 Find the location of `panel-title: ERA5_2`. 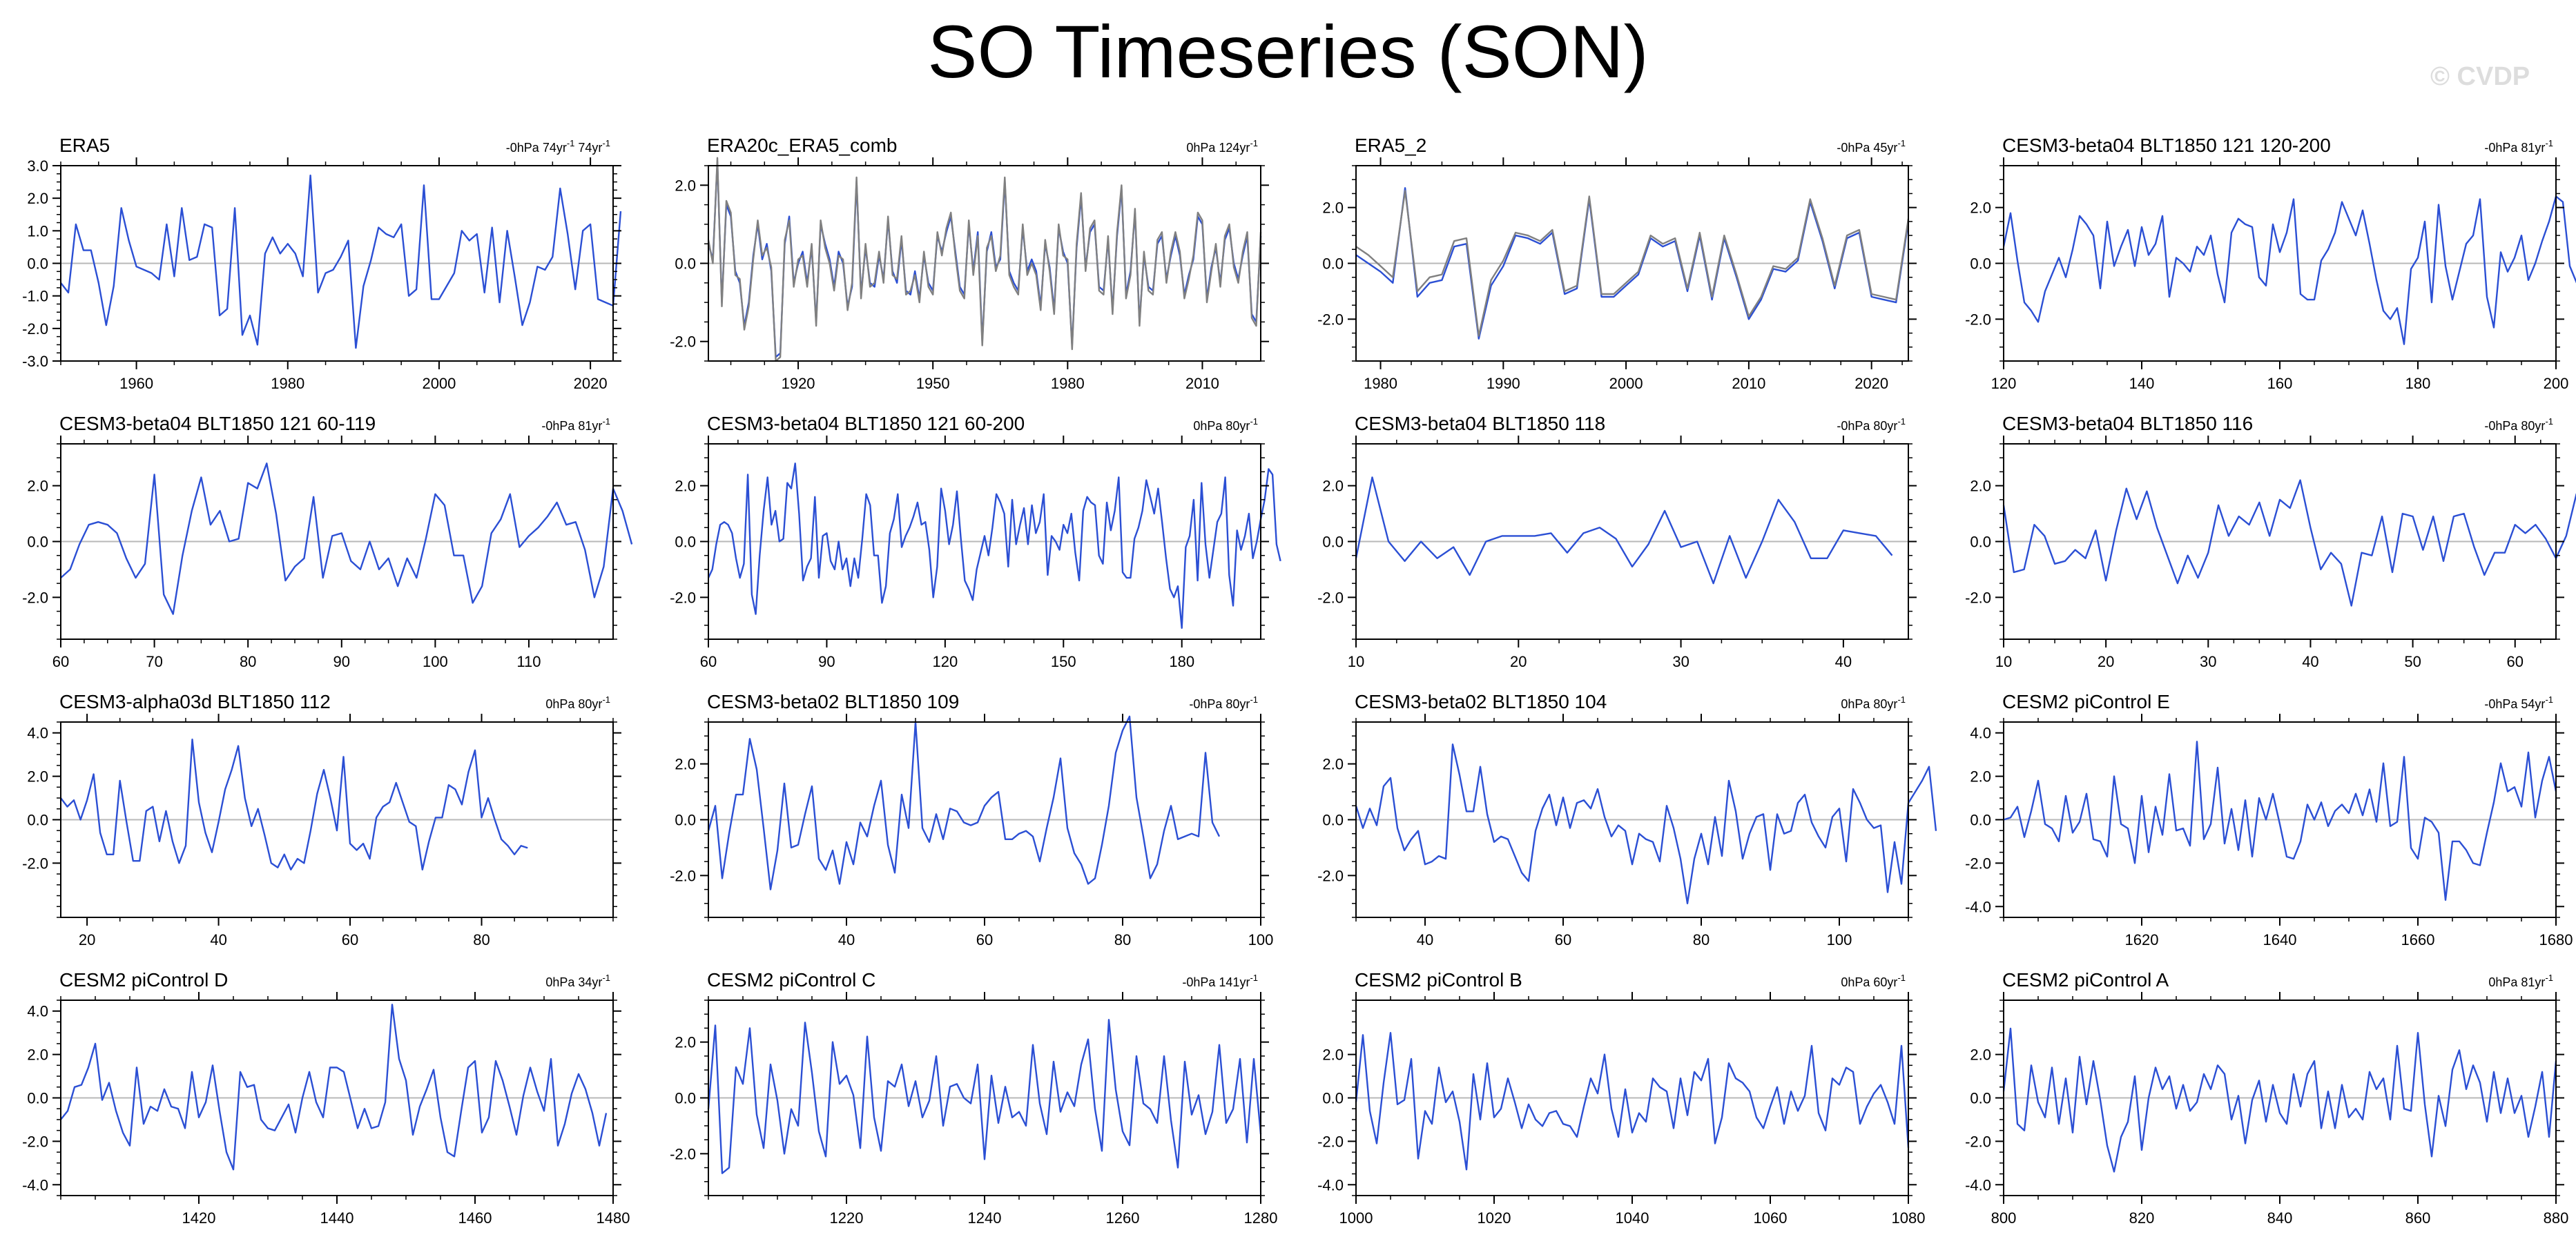

panel-title: ERA5_2 is located at coordinates (1391, 145).